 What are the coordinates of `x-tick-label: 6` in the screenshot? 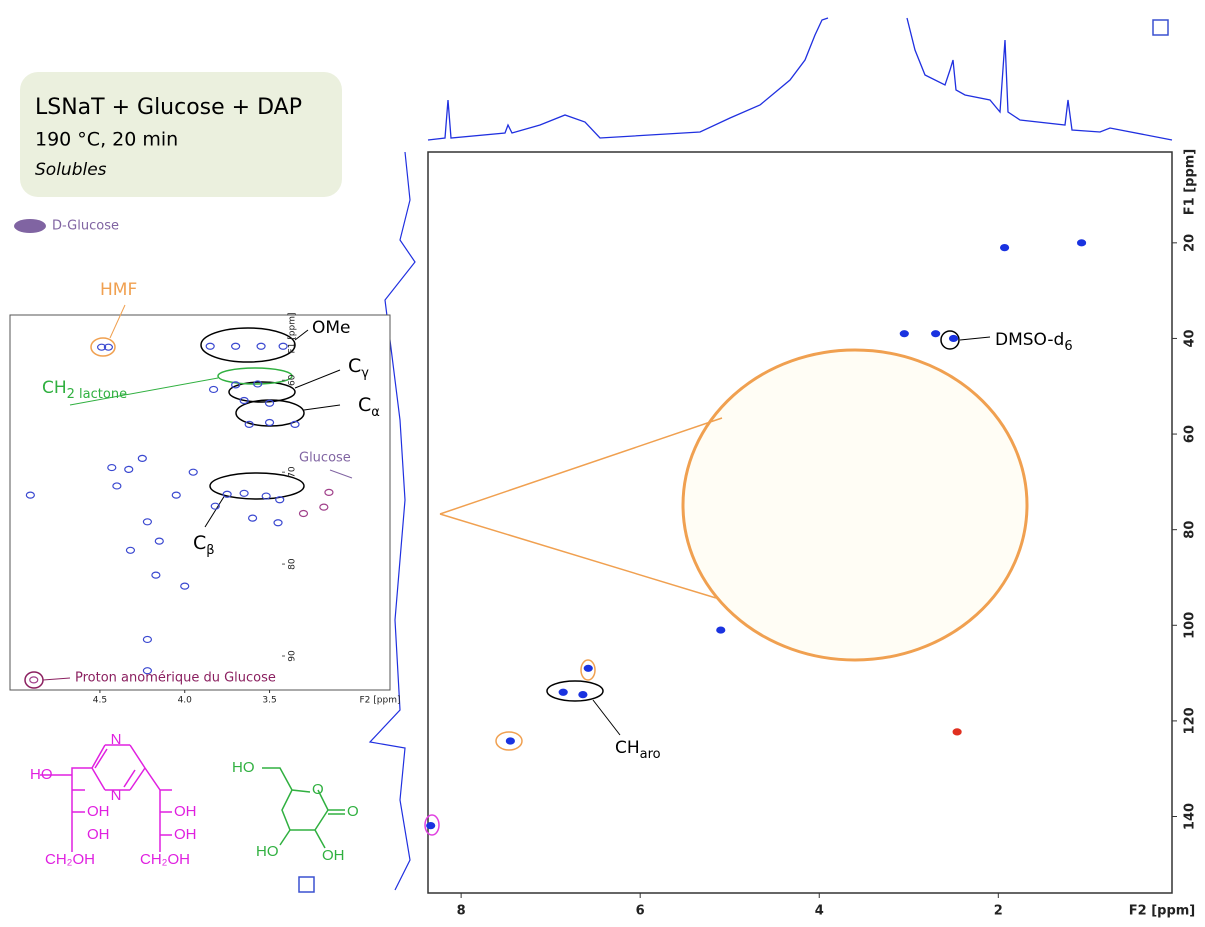 It's located at (640, 911).